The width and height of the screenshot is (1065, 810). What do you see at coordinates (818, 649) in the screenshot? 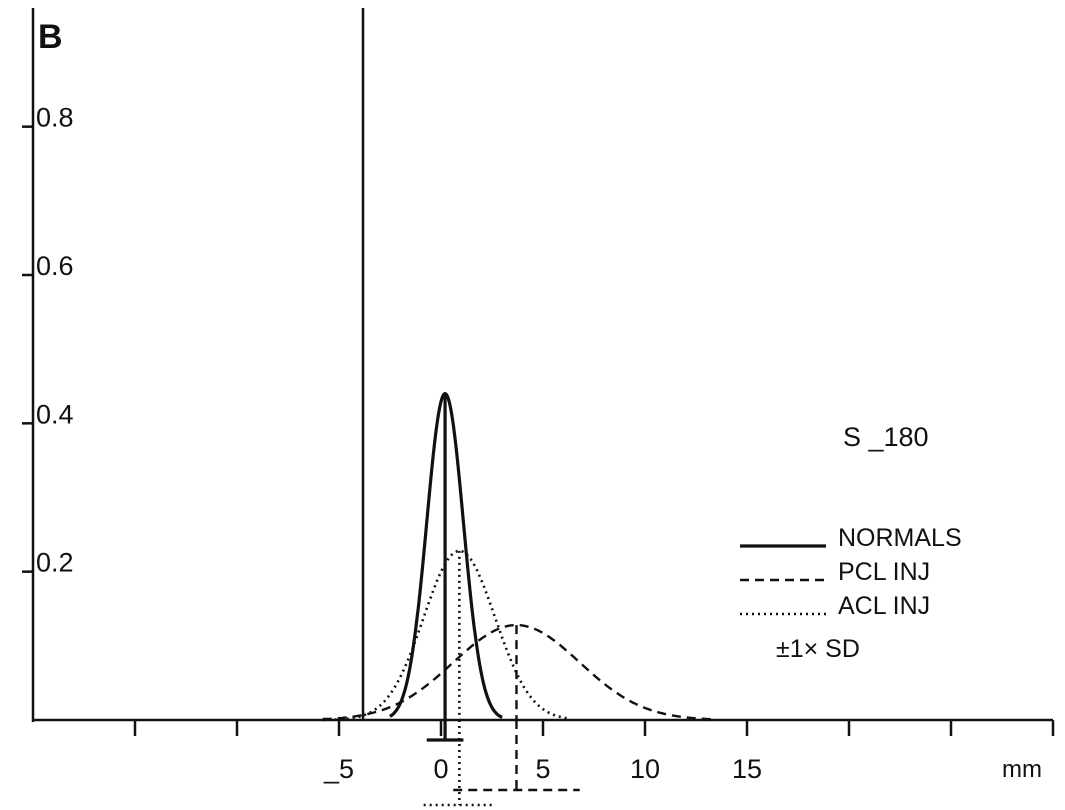
I see `legend-label-sd: ±1× SD` at bounding box center [818, 649].